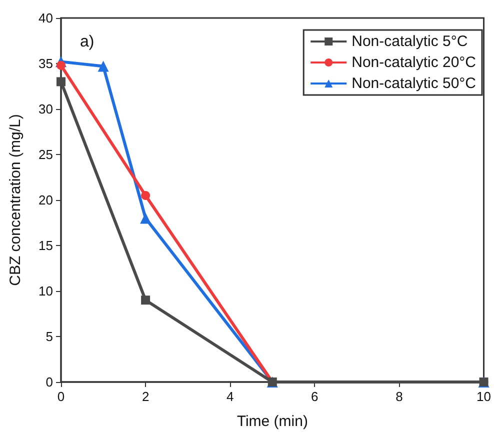 The height and width of the screenshot is (438, 494). I want to click on y-tick-label: 40, so click(45, 18).